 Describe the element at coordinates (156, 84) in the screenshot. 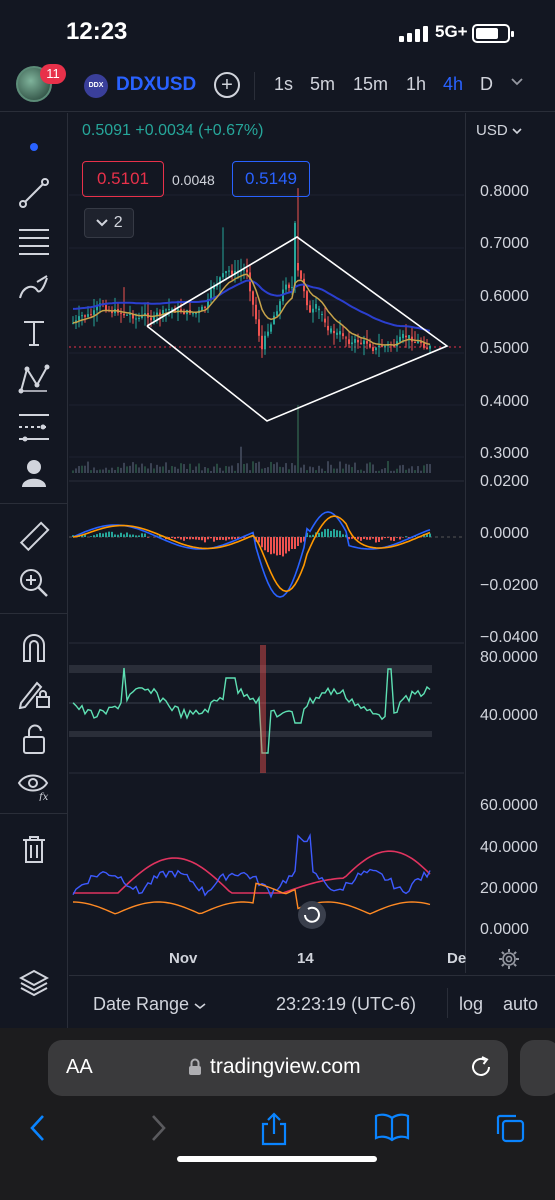

I see `symbol-search-button: DDXUSD` at that location.